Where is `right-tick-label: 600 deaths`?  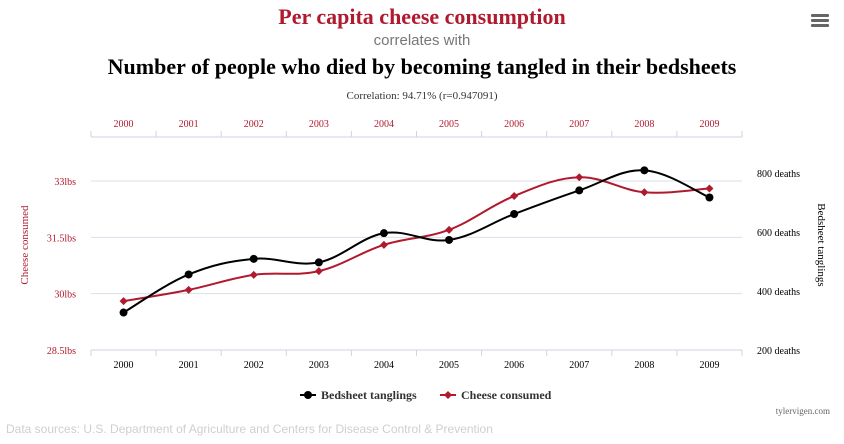 right-tick-label: 600 deaths is located at coordinates (778, 233).